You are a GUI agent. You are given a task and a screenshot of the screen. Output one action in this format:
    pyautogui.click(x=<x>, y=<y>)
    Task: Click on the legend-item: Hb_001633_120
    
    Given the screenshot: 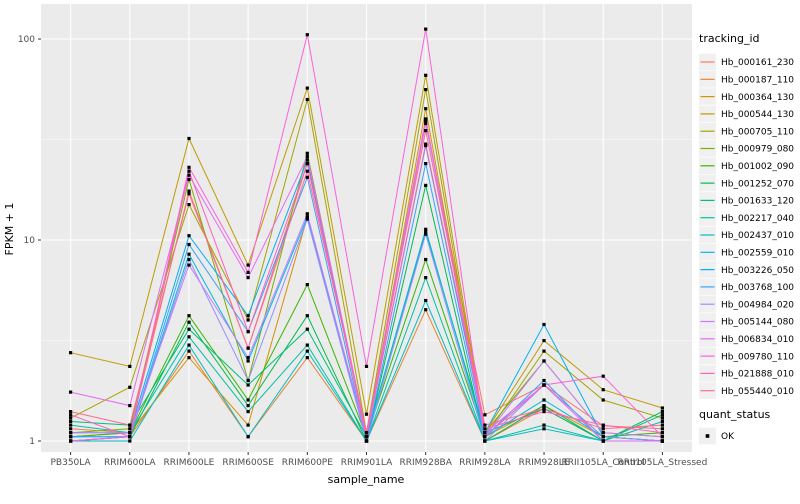 What is the action you would take?
    pyautogui.click(x=746, y=200)
    